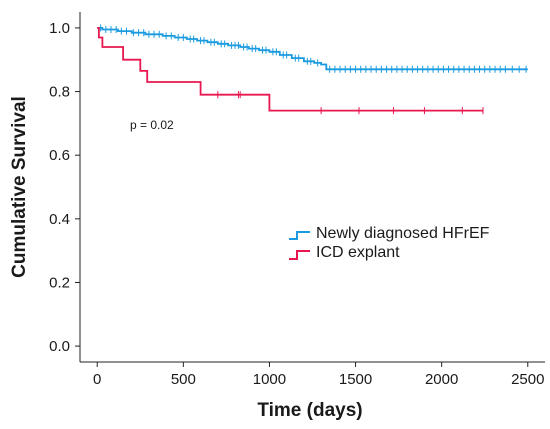 Image resolution: width=550 pixels, height=429 pixels. Describe the element at coordinates (355, 379) in the screenshot. I see `x-tick-label: 1500` at that location.